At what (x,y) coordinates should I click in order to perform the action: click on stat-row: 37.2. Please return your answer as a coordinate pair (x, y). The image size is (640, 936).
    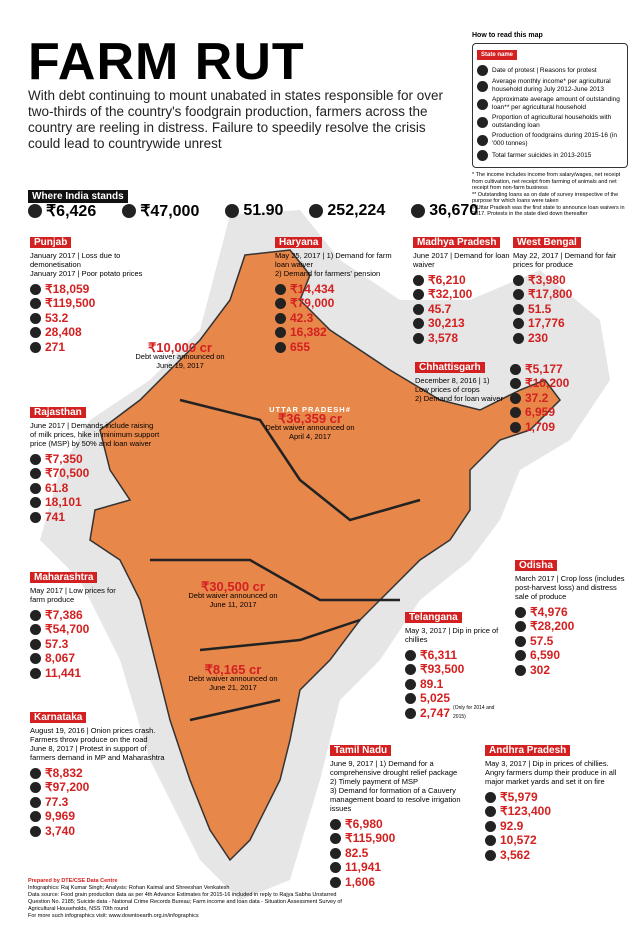
    Looking at the image, I should click on (539, 398).